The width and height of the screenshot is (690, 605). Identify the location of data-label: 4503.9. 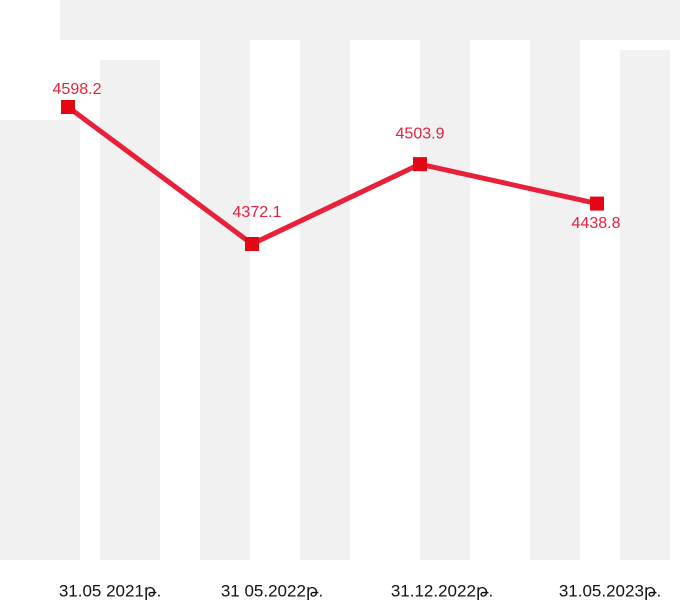
(420, 133).